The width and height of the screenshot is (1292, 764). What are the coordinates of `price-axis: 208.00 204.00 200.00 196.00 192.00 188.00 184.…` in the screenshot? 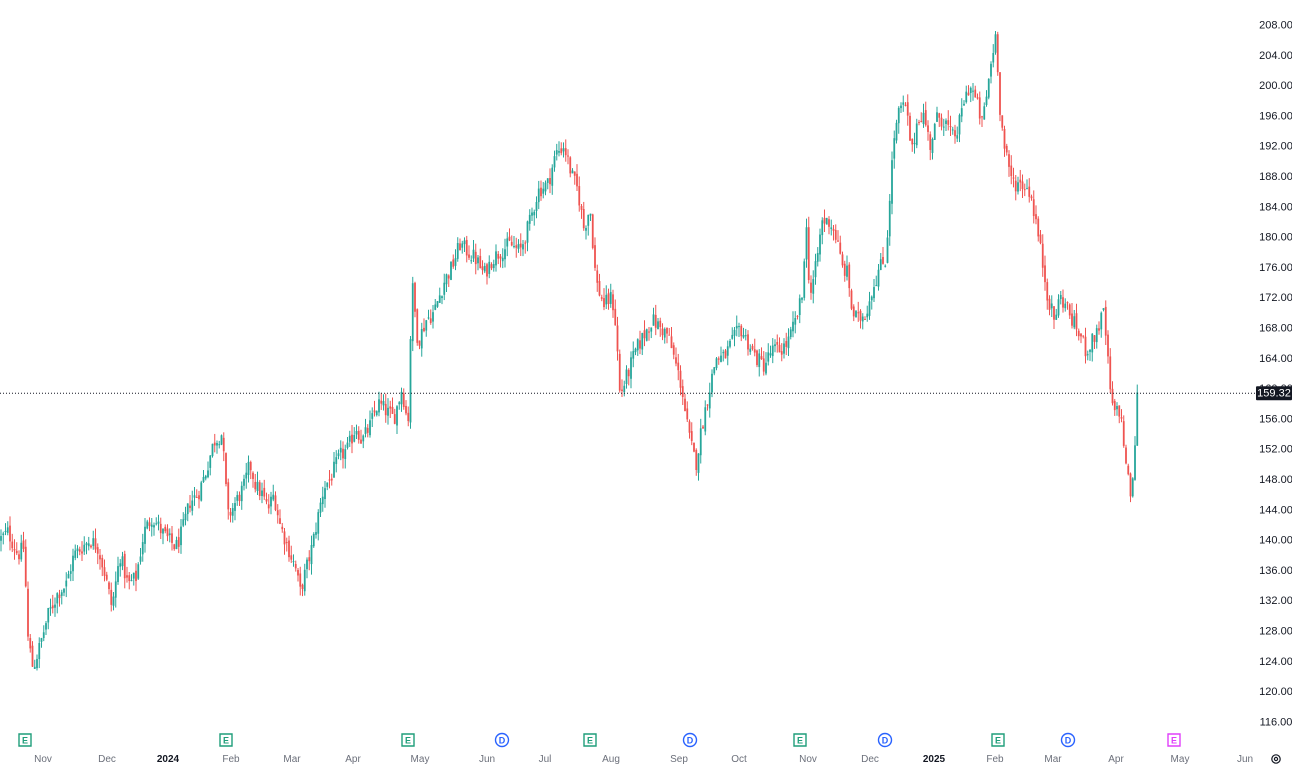 It's located at (1275, 374).